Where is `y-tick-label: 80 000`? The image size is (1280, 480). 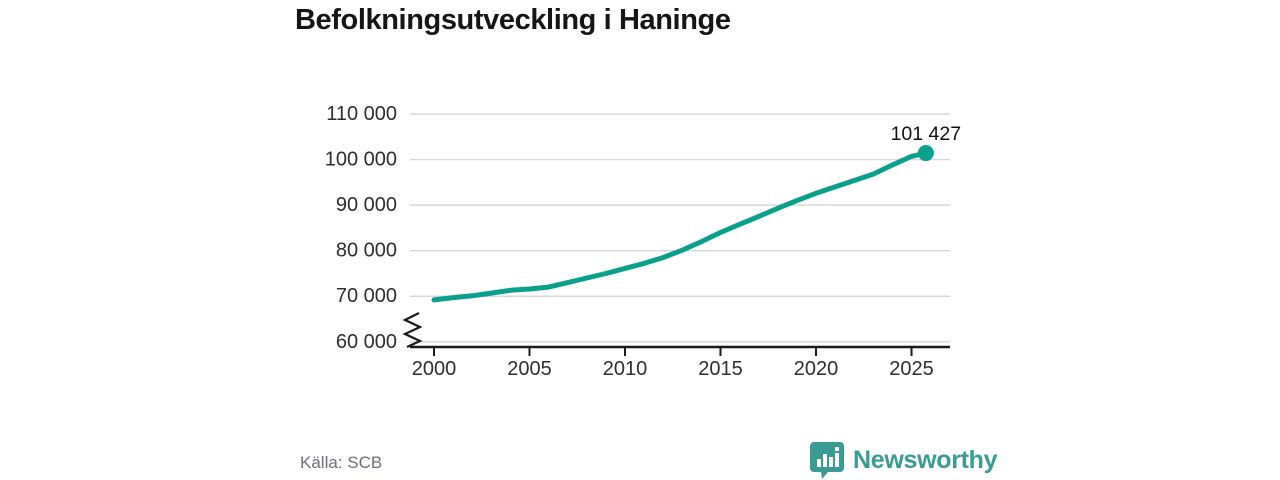 y-tick-label: 80 000 is located at coordinates (366, 251).